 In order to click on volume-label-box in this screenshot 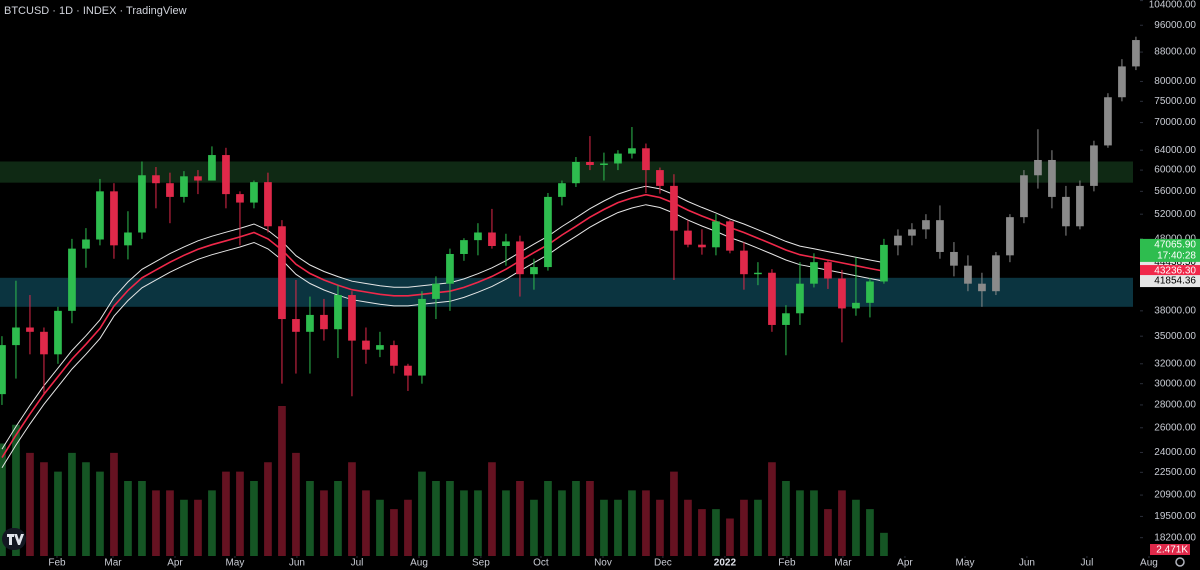, I will do `click(1170, 549)`.